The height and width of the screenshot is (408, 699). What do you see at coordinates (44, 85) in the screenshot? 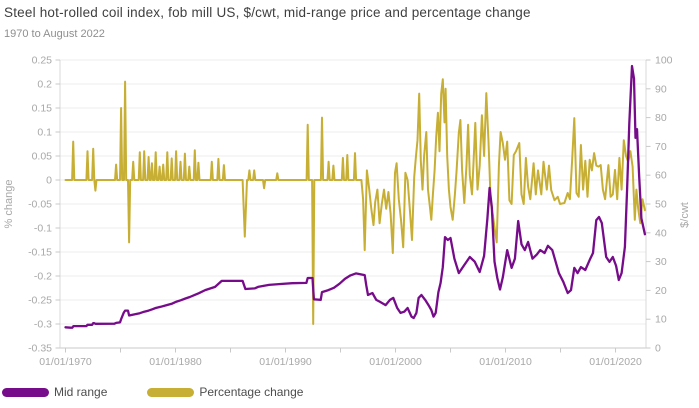
I see `svg-text: 0.2` at bounding box center [44, 85].